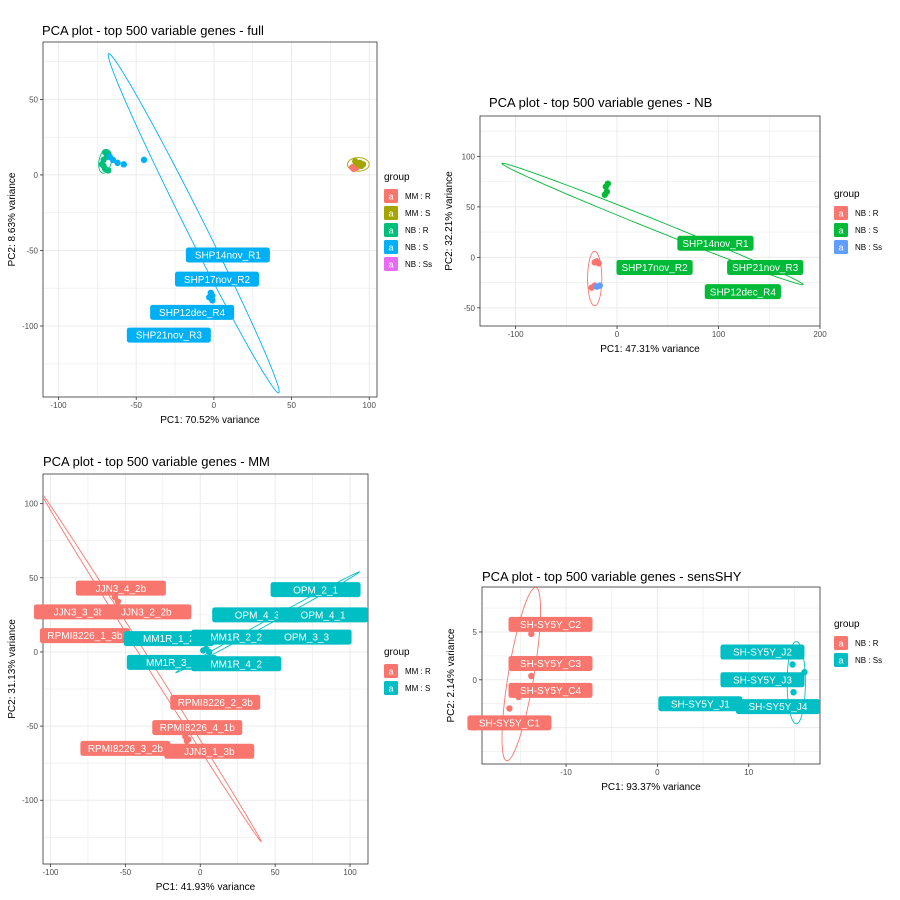 The width and height of the screenshot is (900, 900). What do you see at coordinates (867, 643) in the screenshot?
I see `legend-item-label: NB : R` at bounding box center [867, 643].